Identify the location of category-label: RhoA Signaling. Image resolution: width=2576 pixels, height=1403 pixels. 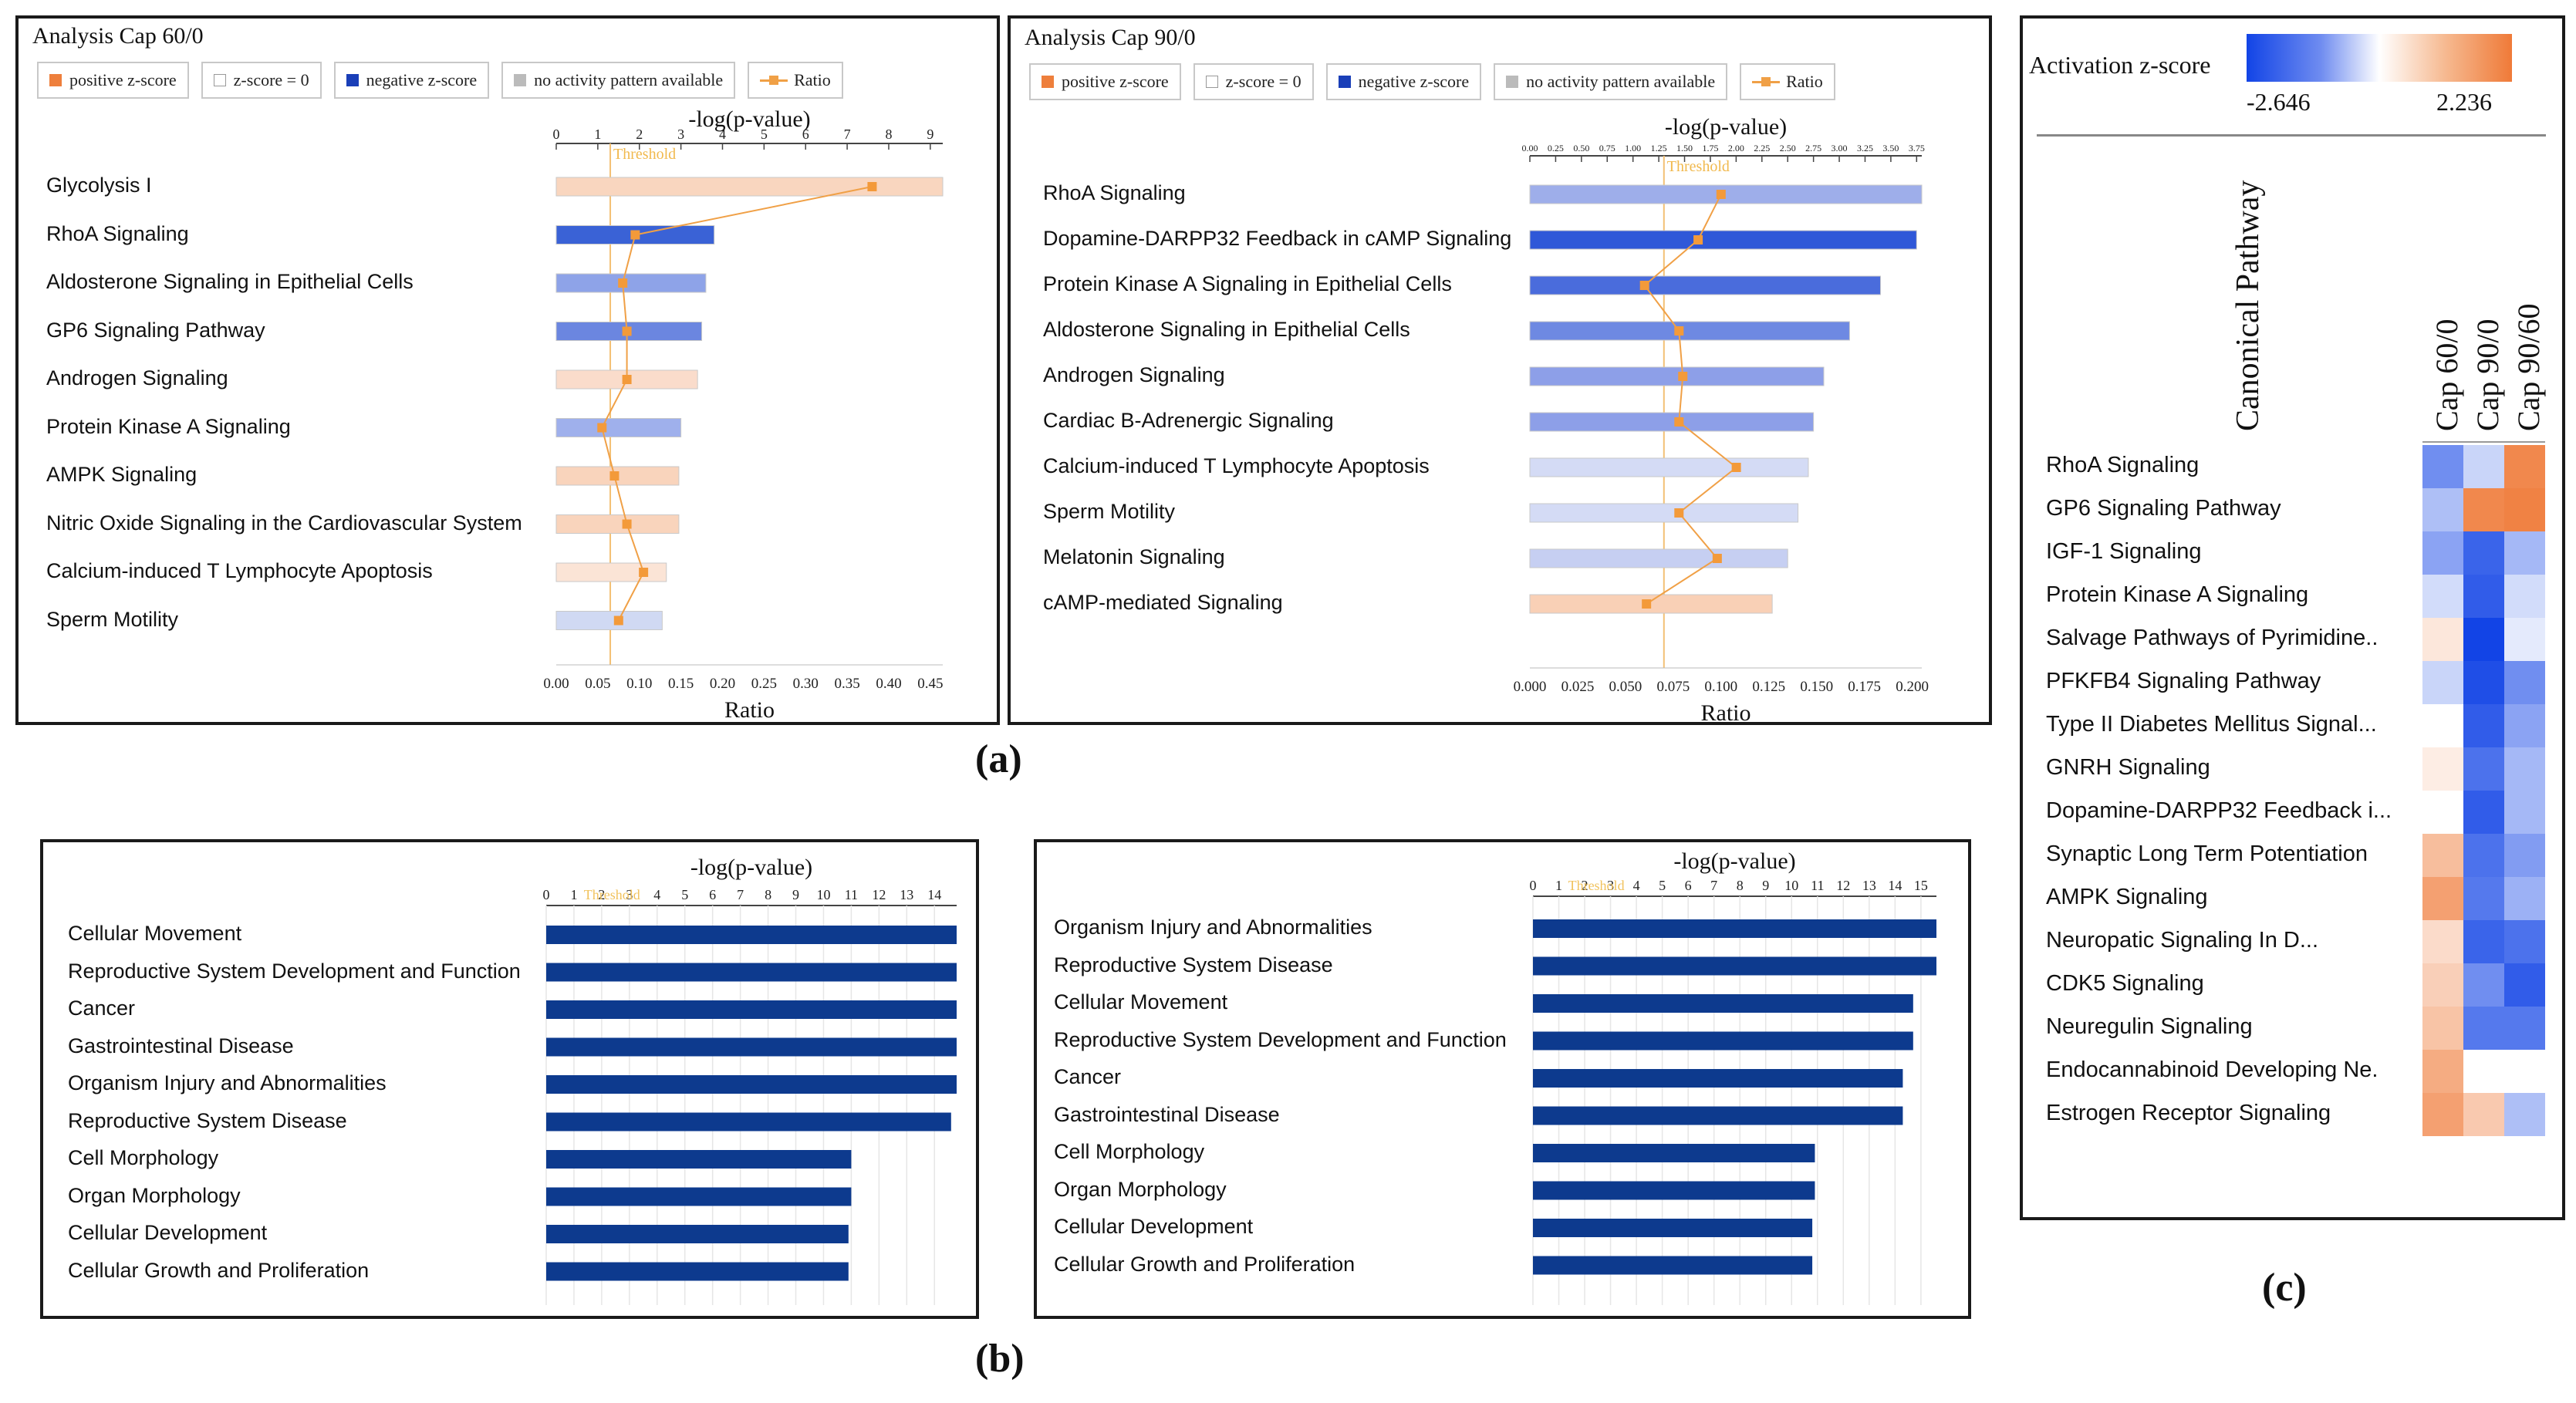
(117, 233).